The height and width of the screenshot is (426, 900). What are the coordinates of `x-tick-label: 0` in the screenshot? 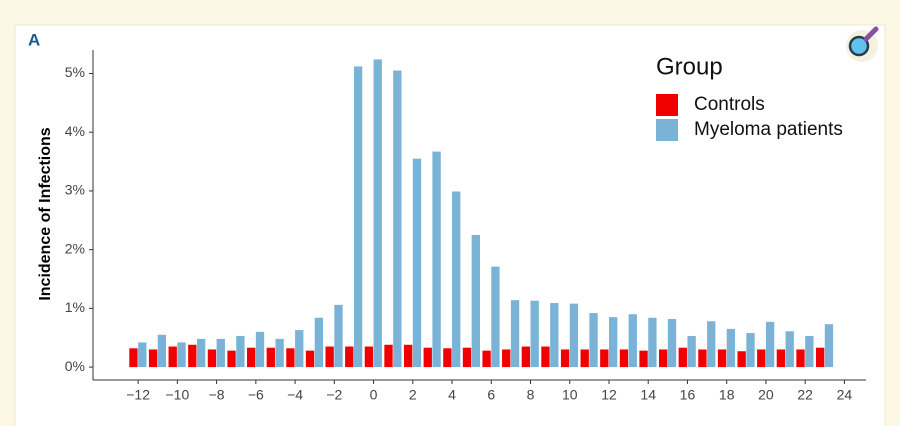 It's located at (374, 395).